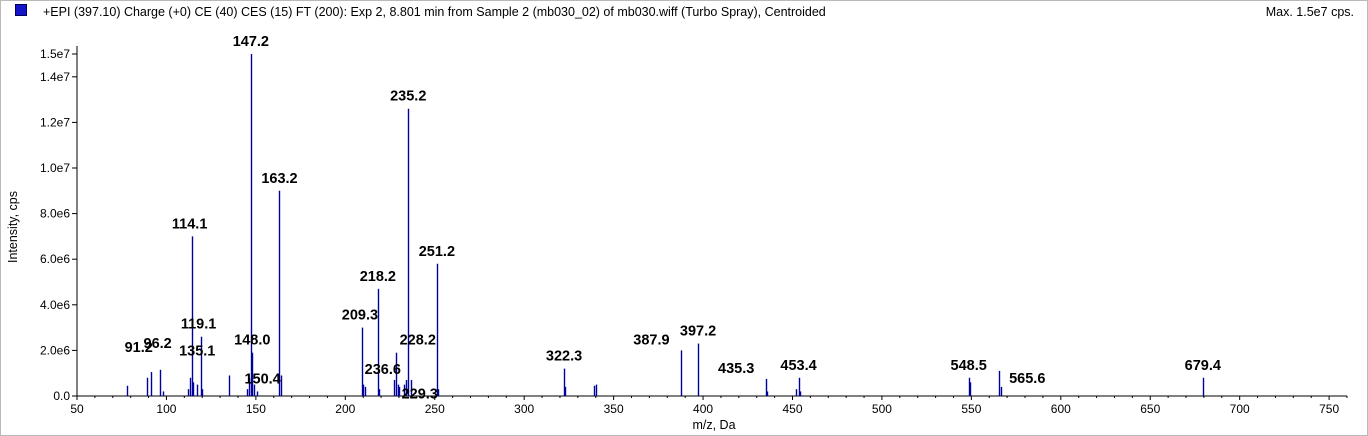  Describe the element at coordinates (1027, 379) in the screenshot. I see `peak-label: 565.6` at that location.